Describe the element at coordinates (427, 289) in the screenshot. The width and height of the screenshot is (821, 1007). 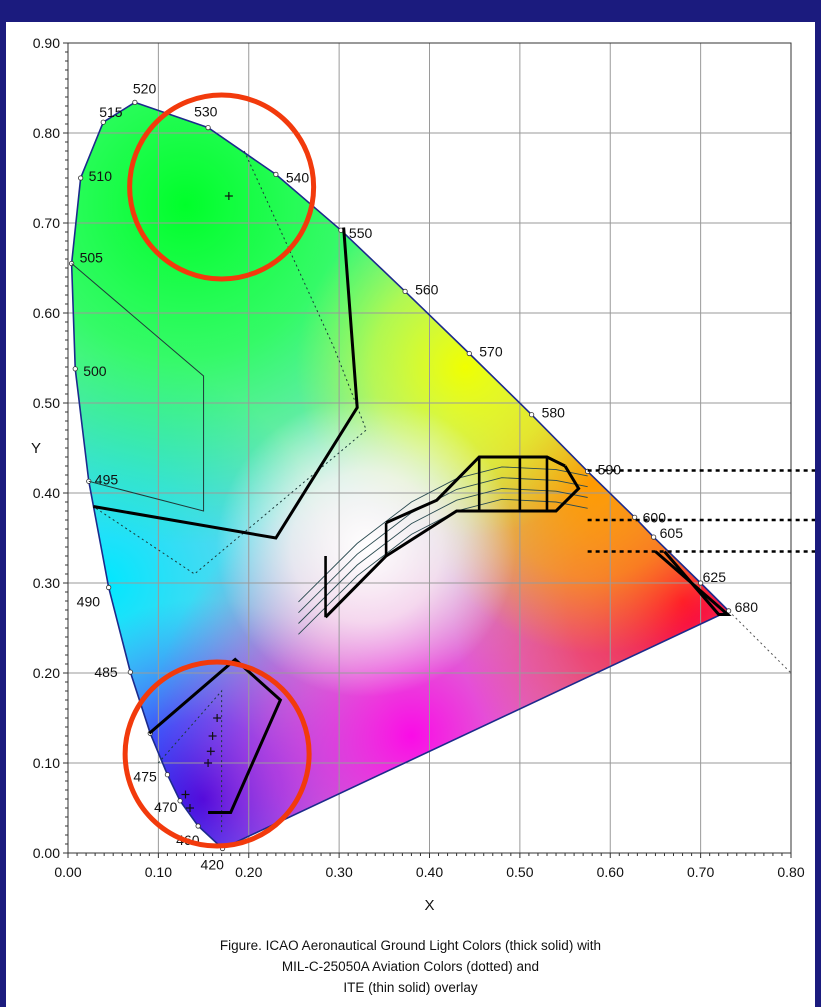
I see `wavelength-label: 560` at that location.